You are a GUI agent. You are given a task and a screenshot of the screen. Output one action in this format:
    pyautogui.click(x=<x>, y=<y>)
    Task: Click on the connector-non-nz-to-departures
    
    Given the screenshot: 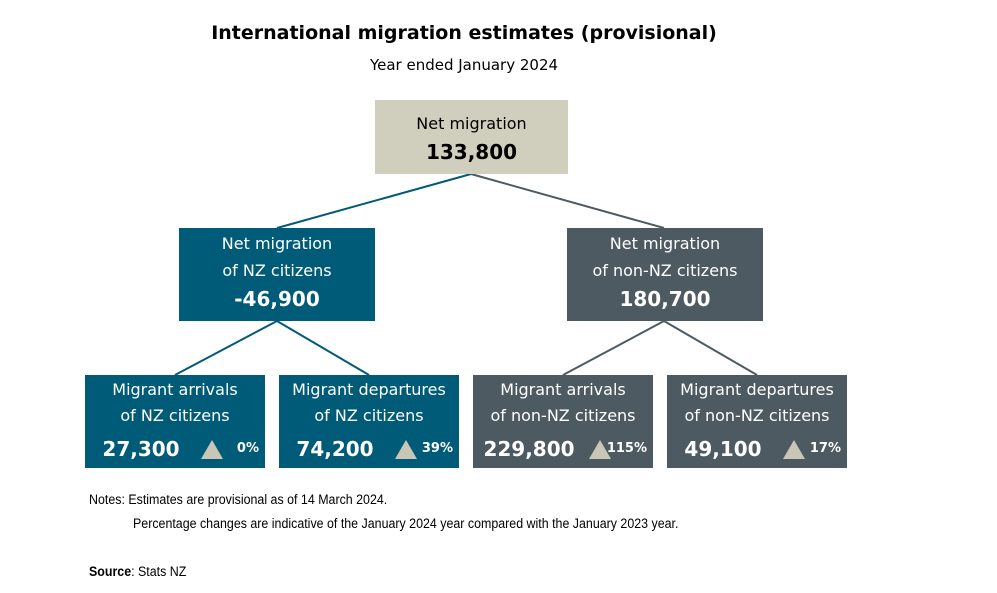 What is the action you would take?
    pyautogui.click(x=710, y=348)
    